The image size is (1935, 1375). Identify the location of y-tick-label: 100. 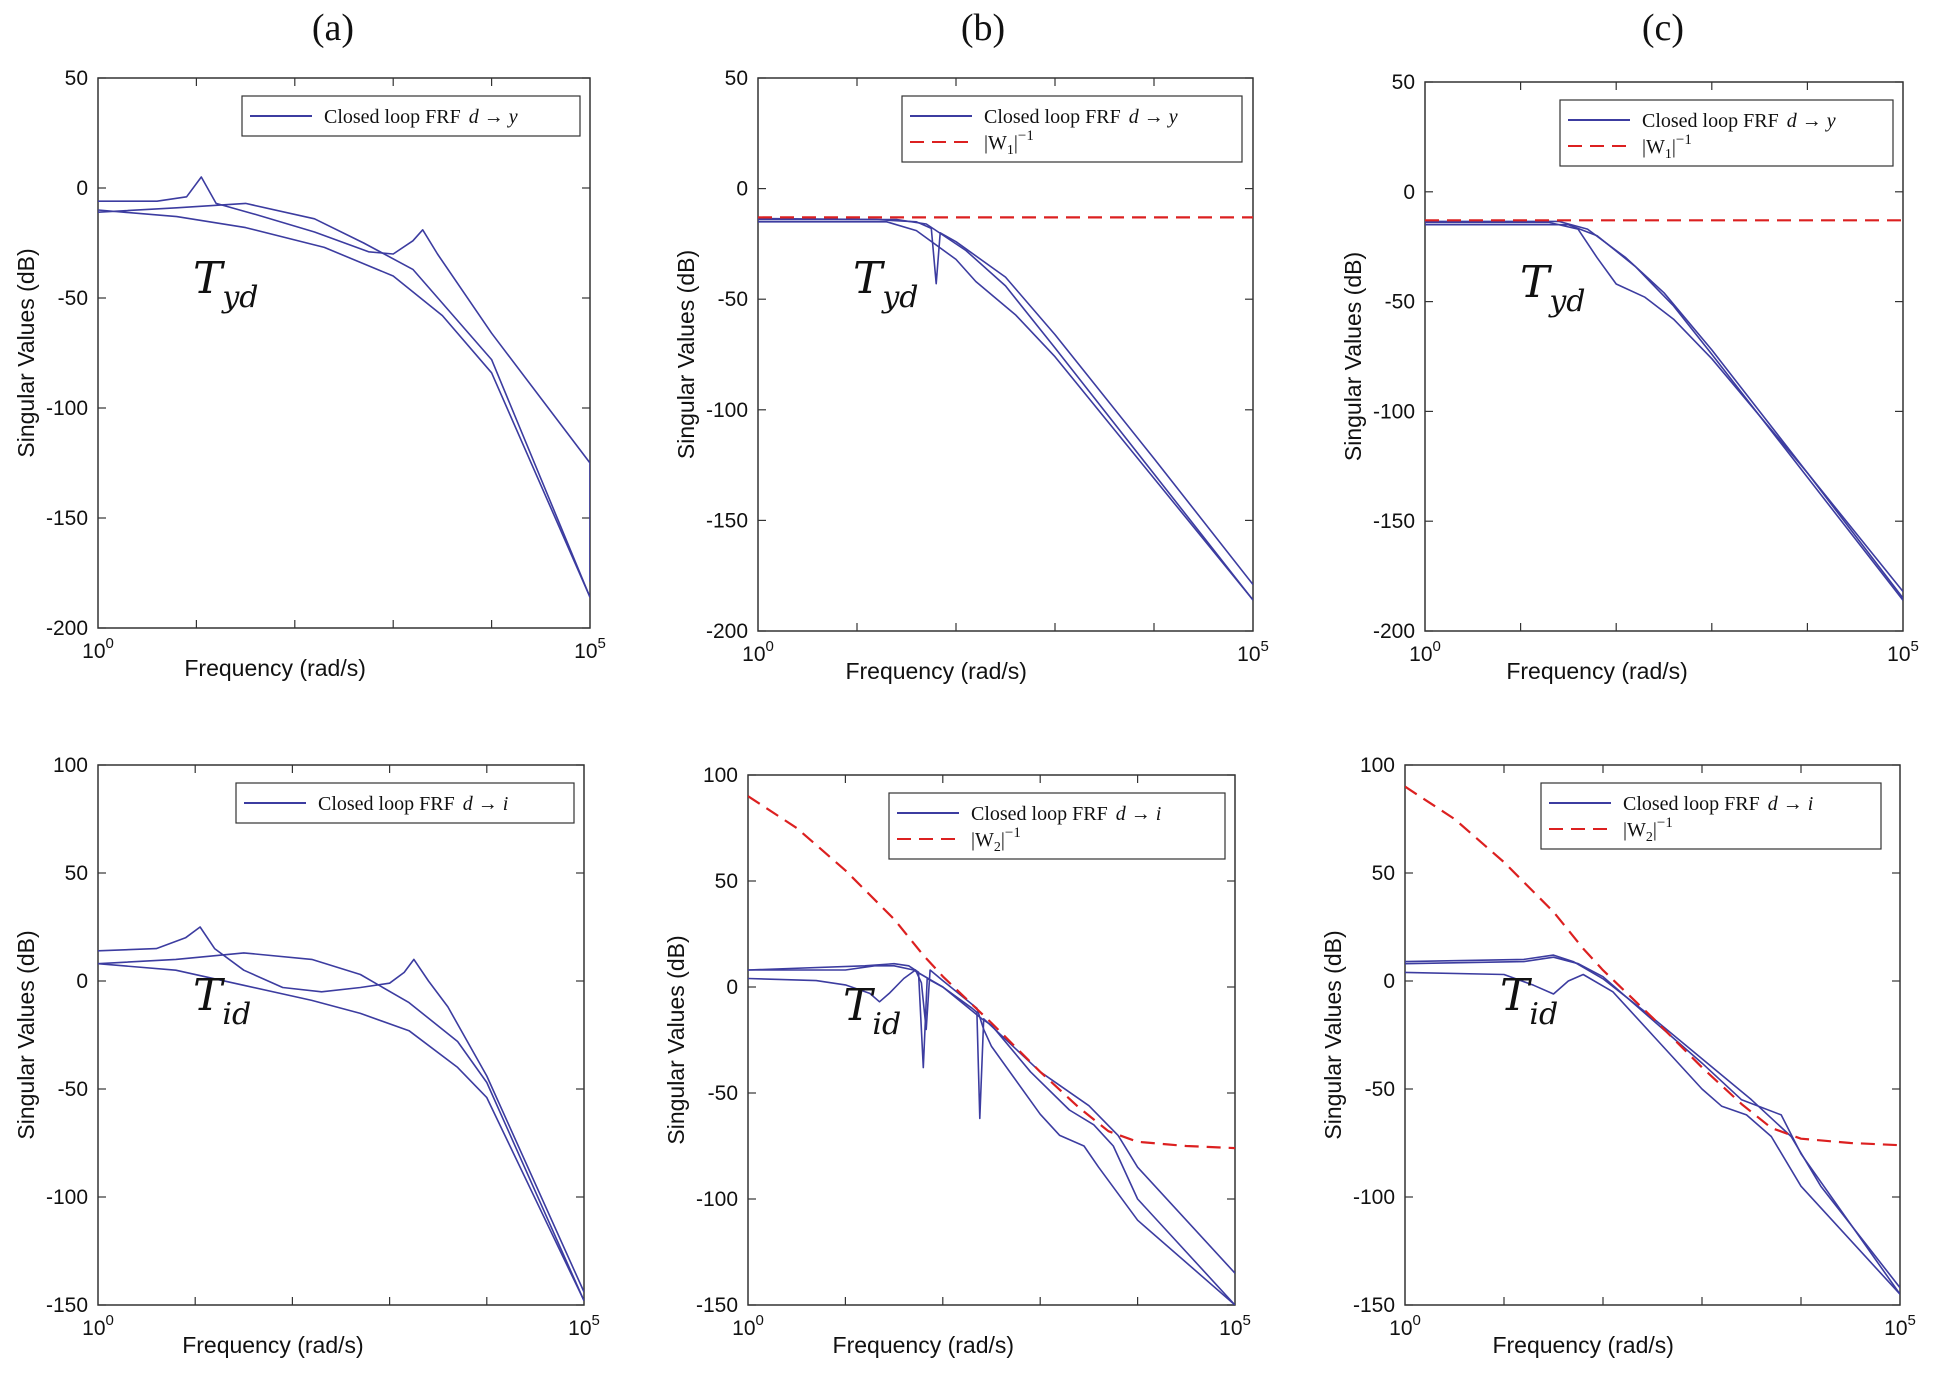
(1377, 765).